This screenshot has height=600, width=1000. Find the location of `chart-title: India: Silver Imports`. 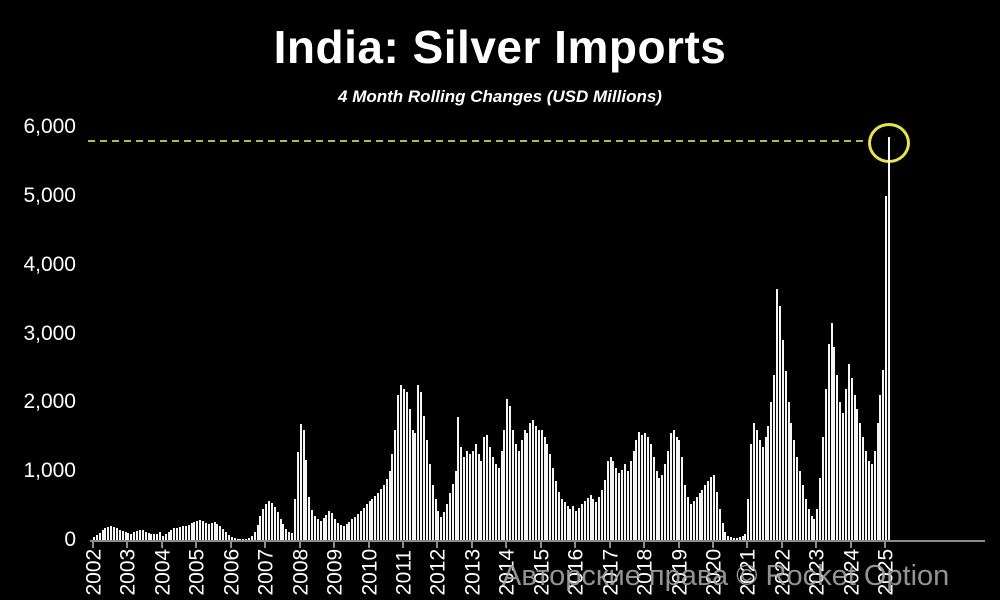

chart-title: India: Silver Imports is located at coordinates (500, 47).